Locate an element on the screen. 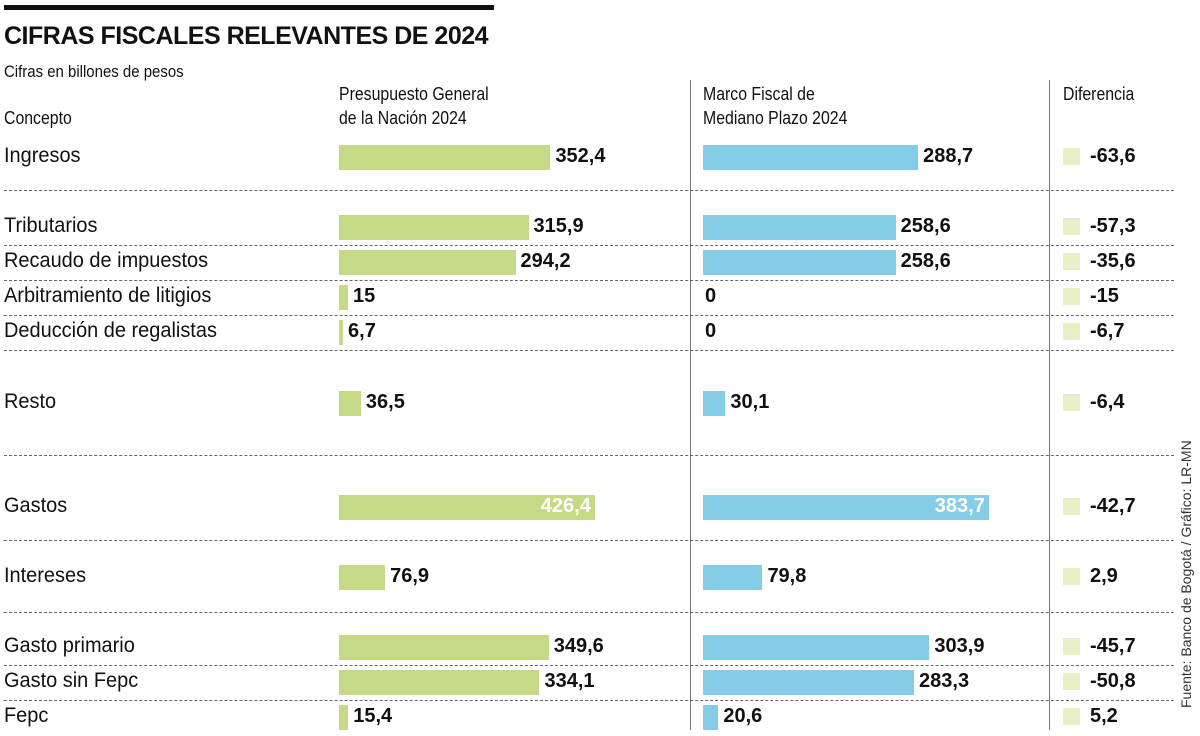 The height and width of the screenshot is (736, 1200). top-rule is located at coordinates (249, 7).